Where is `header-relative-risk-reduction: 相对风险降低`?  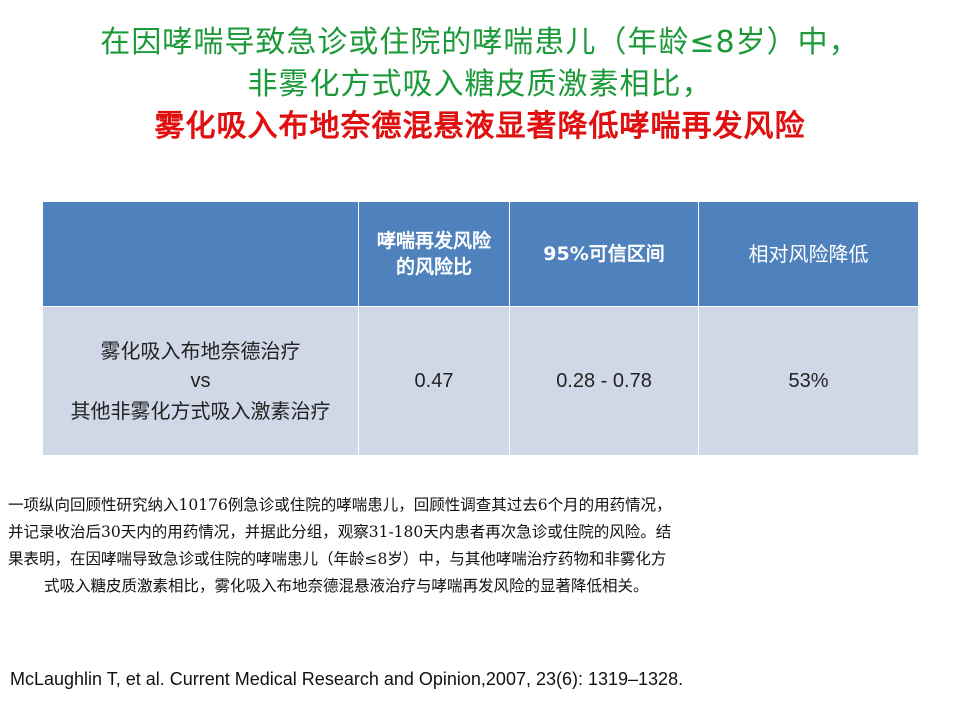 header-relative-risk-reduction: 相对风险降低 is located at coordinates (808, 254).